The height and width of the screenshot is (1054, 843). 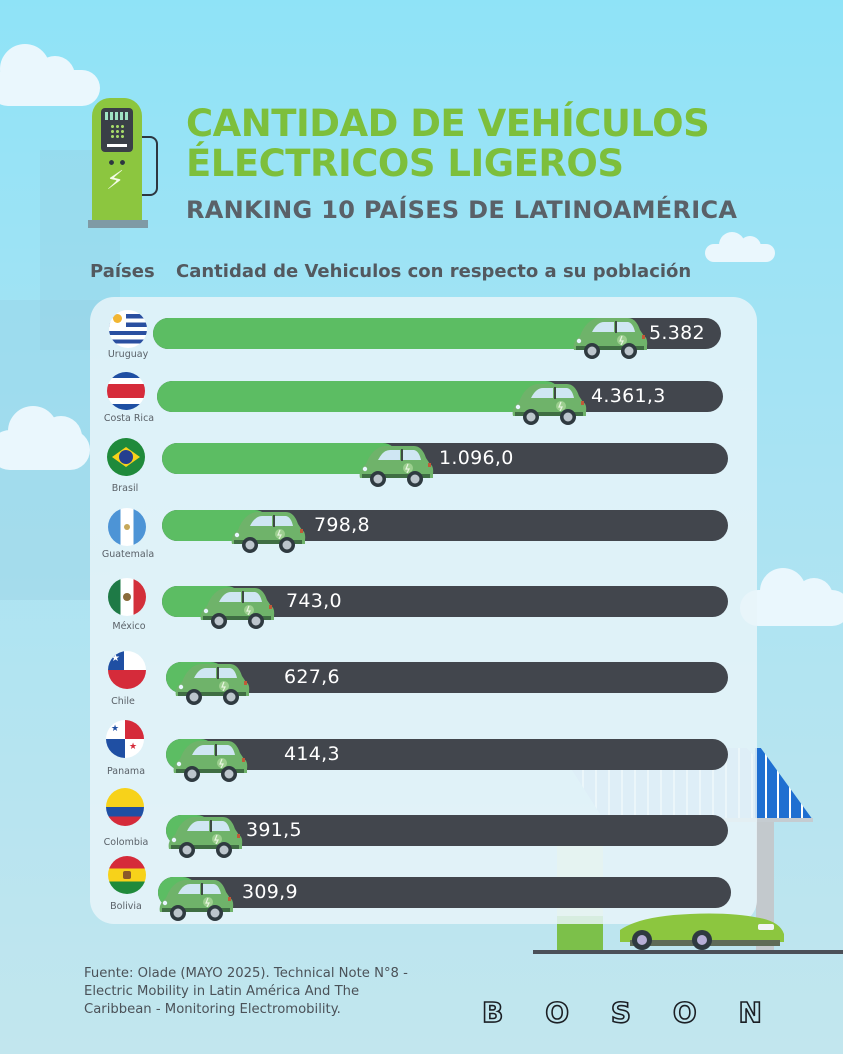 I want to click on canopy-pole, so click(x=765, y=886).